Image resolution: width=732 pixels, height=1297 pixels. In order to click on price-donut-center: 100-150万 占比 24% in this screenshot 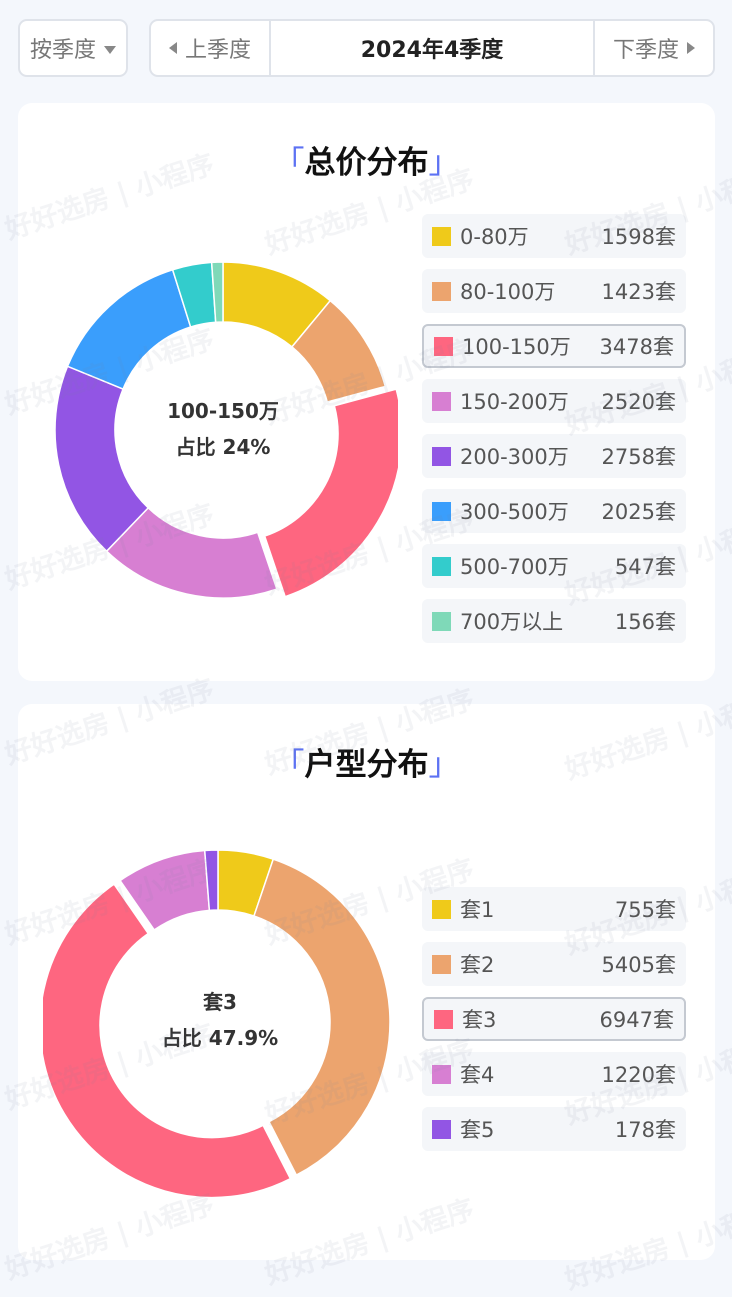, I will do `click(223, 429)`.